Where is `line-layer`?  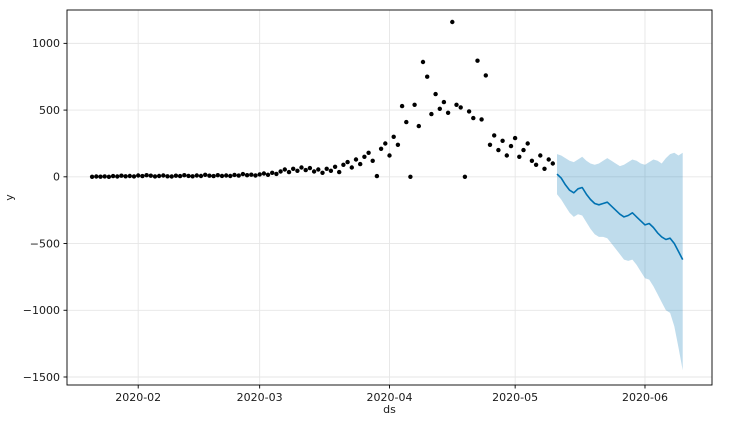
line-layer is located at coordinates (620, 216).